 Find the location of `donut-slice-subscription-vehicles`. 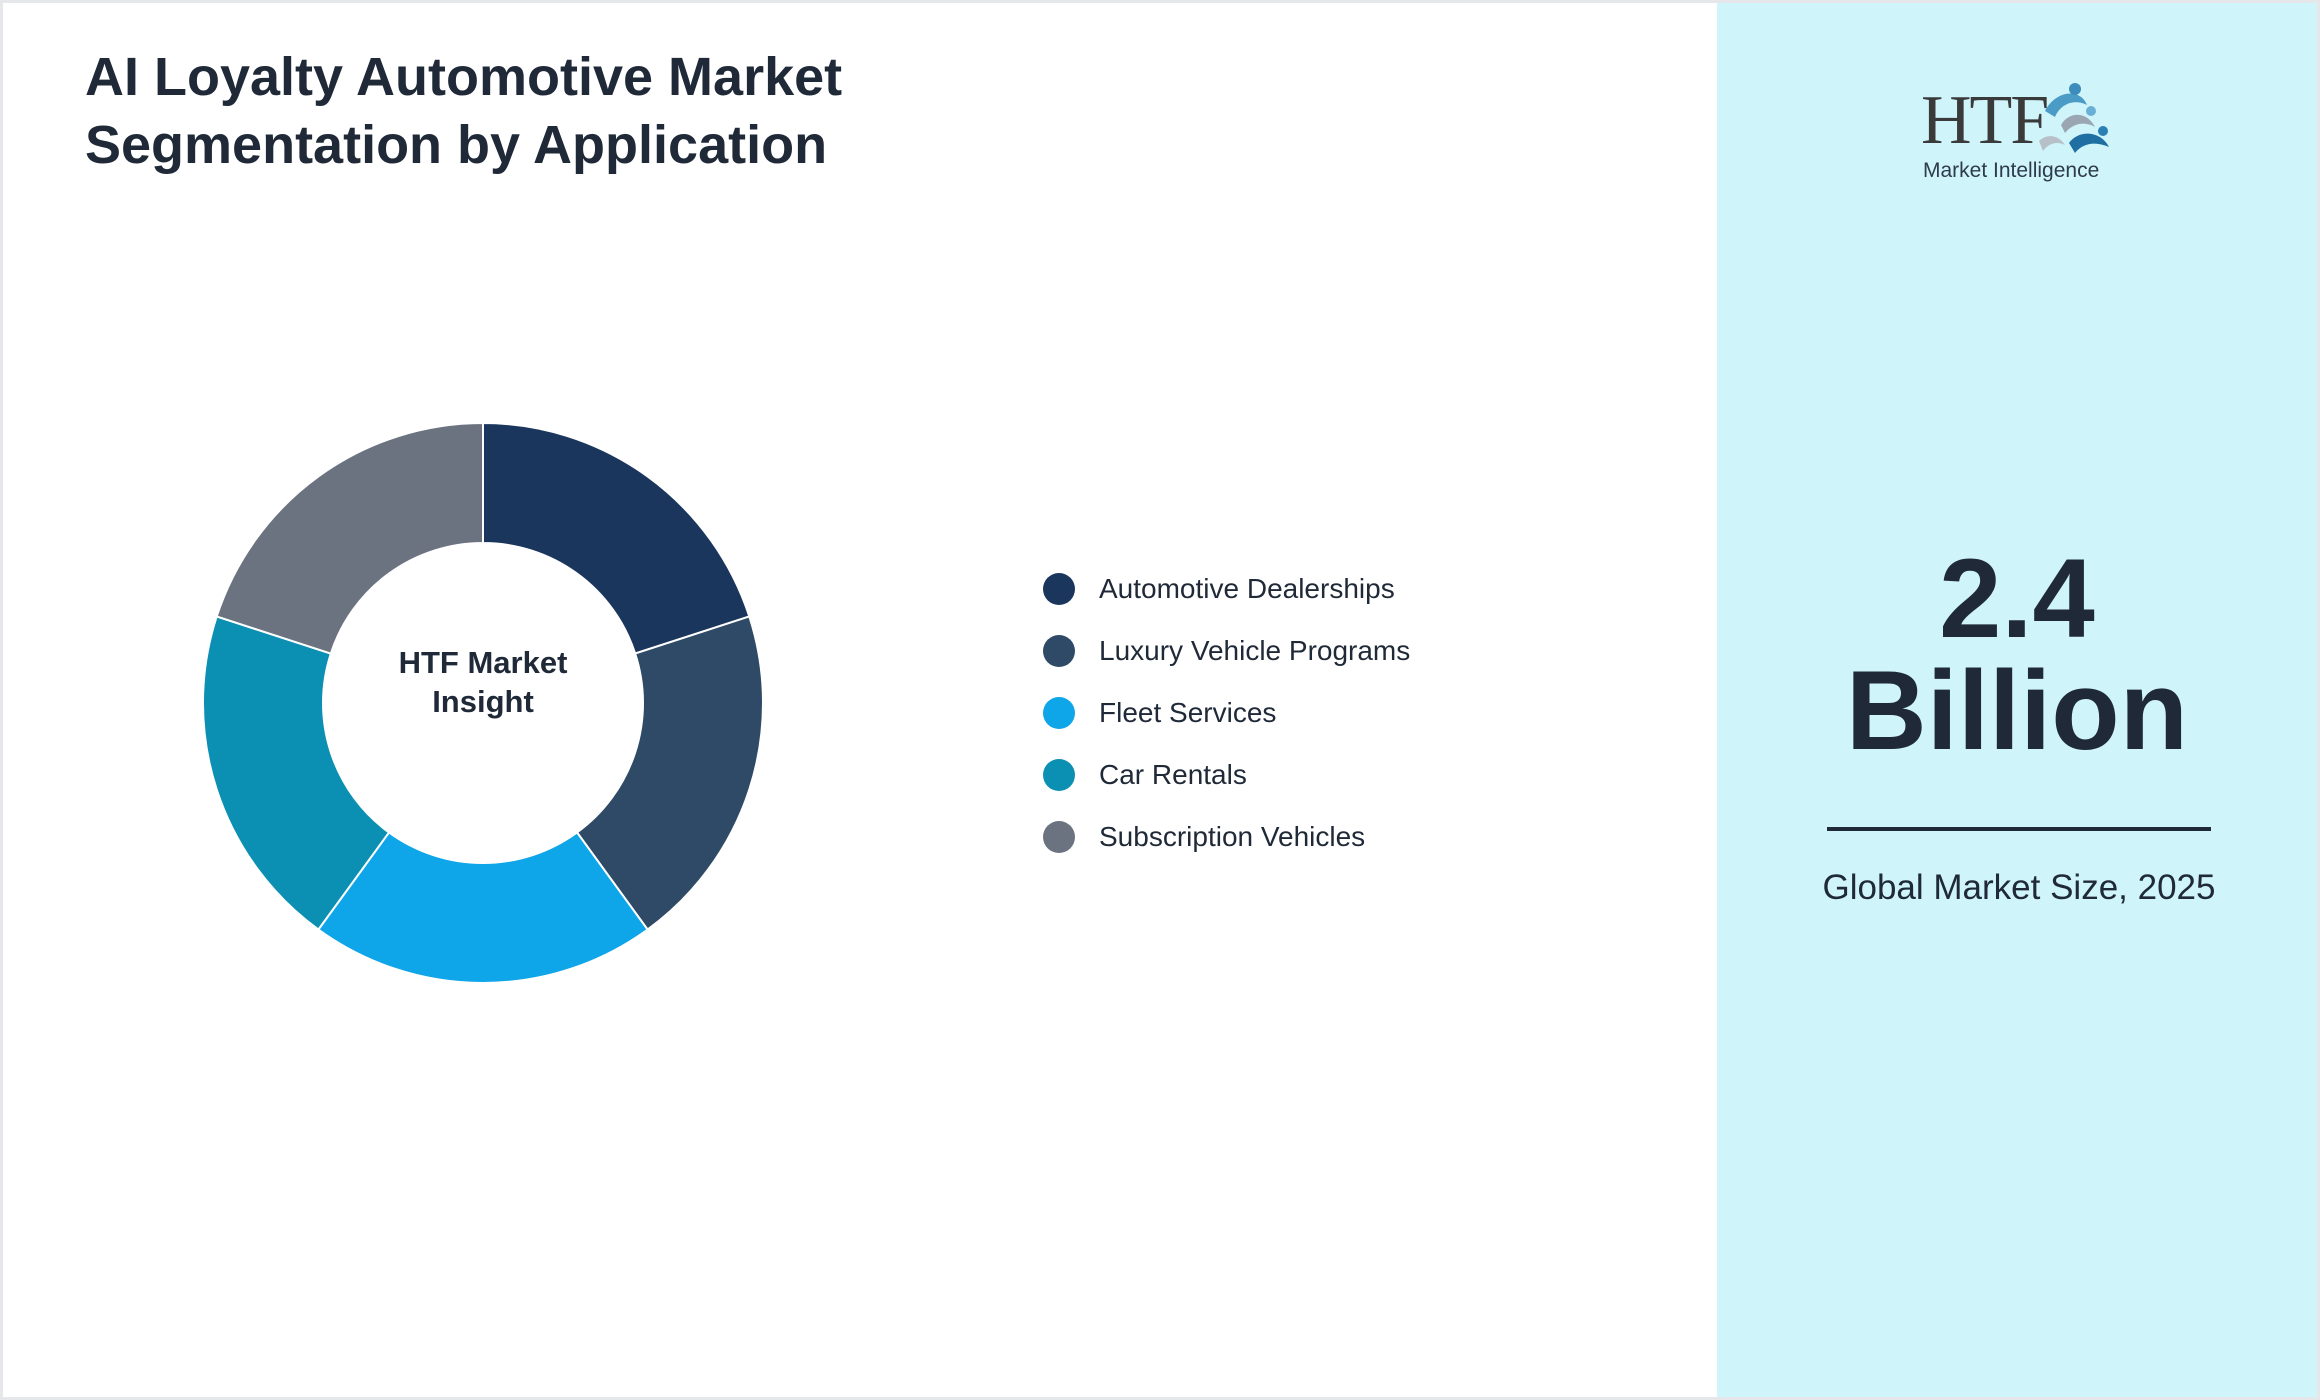

donut-slice-subscription-vehicles is located at coordinates (349, 538).